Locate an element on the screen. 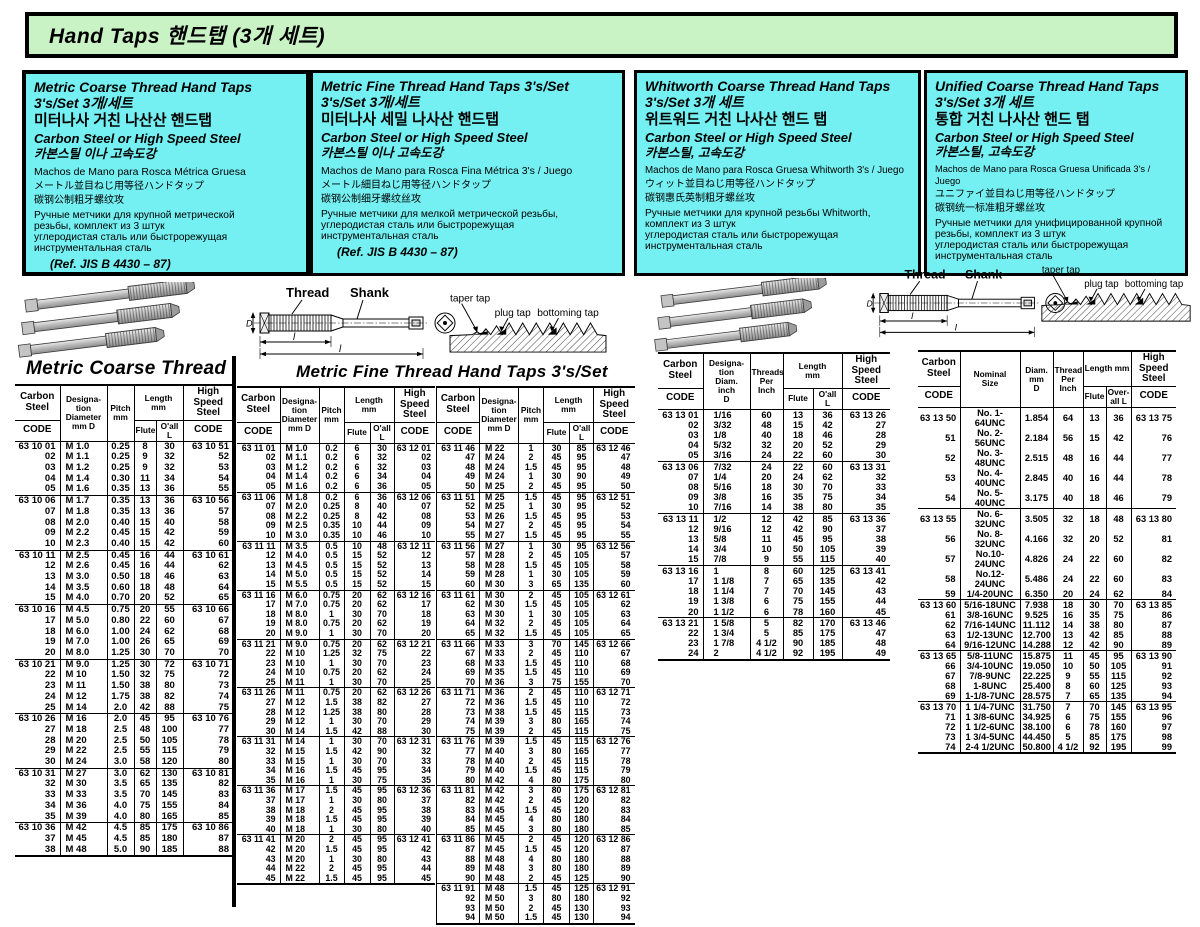  col-header-designation: Designa- tion Diameter mm D is located at coordinates (300, 415).